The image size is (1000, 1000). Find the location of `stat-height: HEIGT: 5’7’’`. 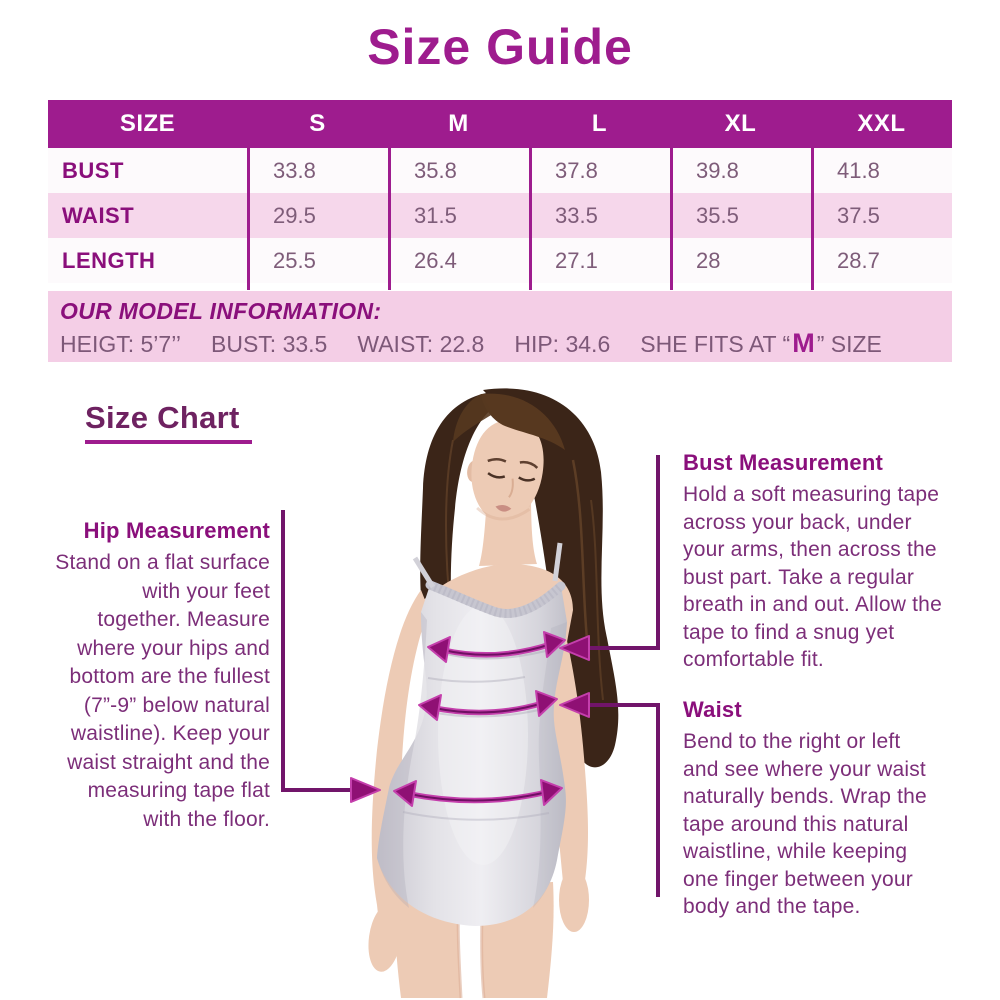

stat-height: HEIGT: 5’7’’ is located at coordinates (121, 344).